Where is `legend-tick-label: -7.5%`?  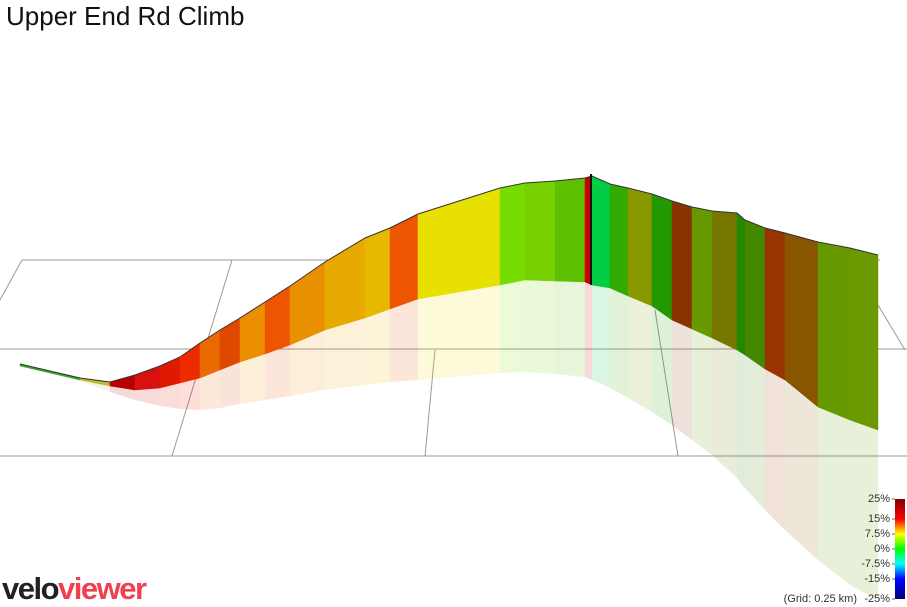
legend-tick-label: -7.5% is located at coordinates (875, 564).